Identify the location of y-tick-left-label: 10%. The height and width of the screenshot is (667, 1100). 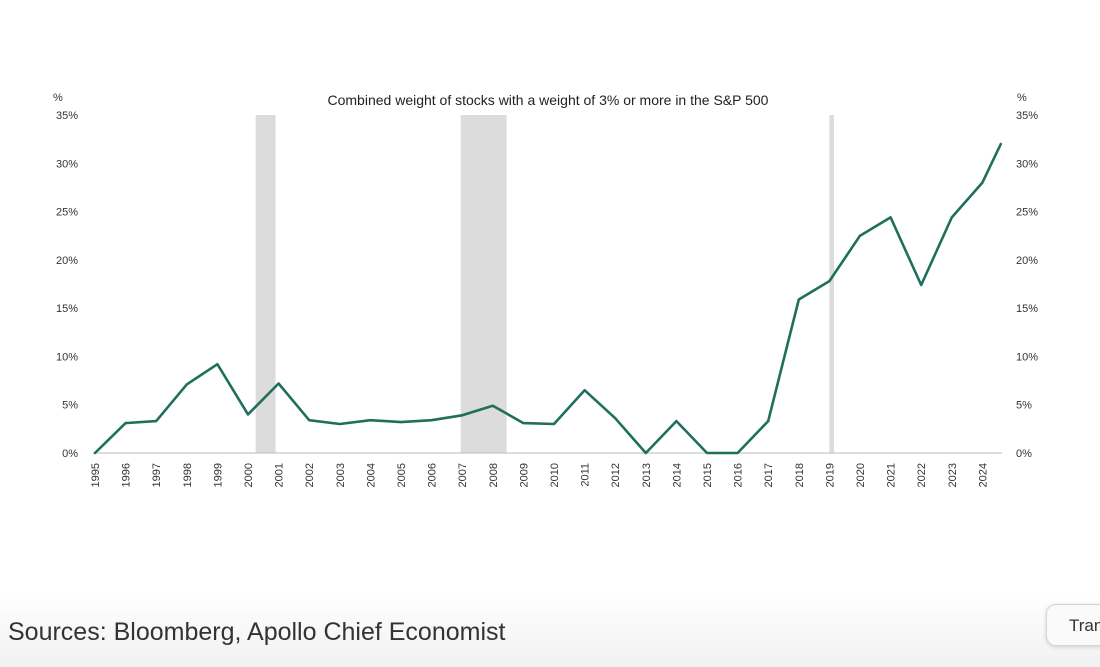
(67, 357).